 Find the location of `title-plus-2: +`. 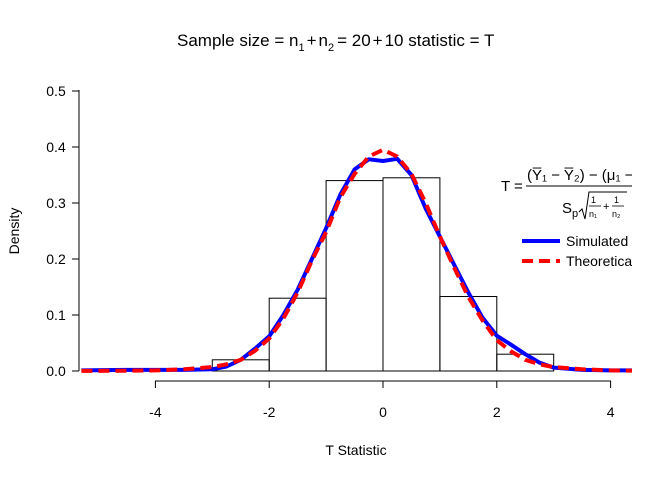

title-plus-2: + is located at coordinates (378, 40).